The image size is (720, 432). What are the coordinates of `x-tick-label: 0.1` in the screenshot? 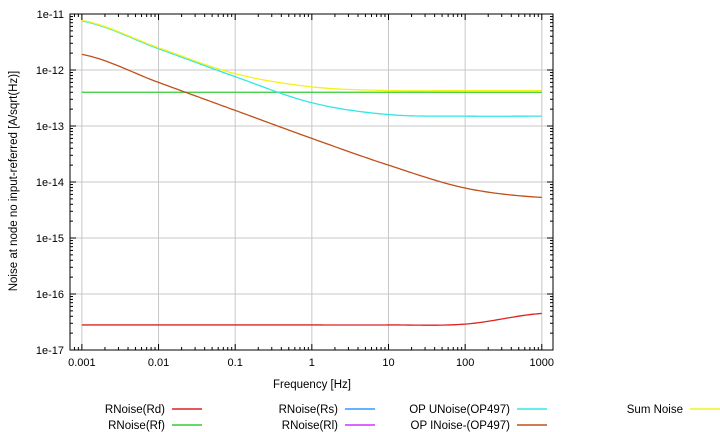 It's located at (235, 363).